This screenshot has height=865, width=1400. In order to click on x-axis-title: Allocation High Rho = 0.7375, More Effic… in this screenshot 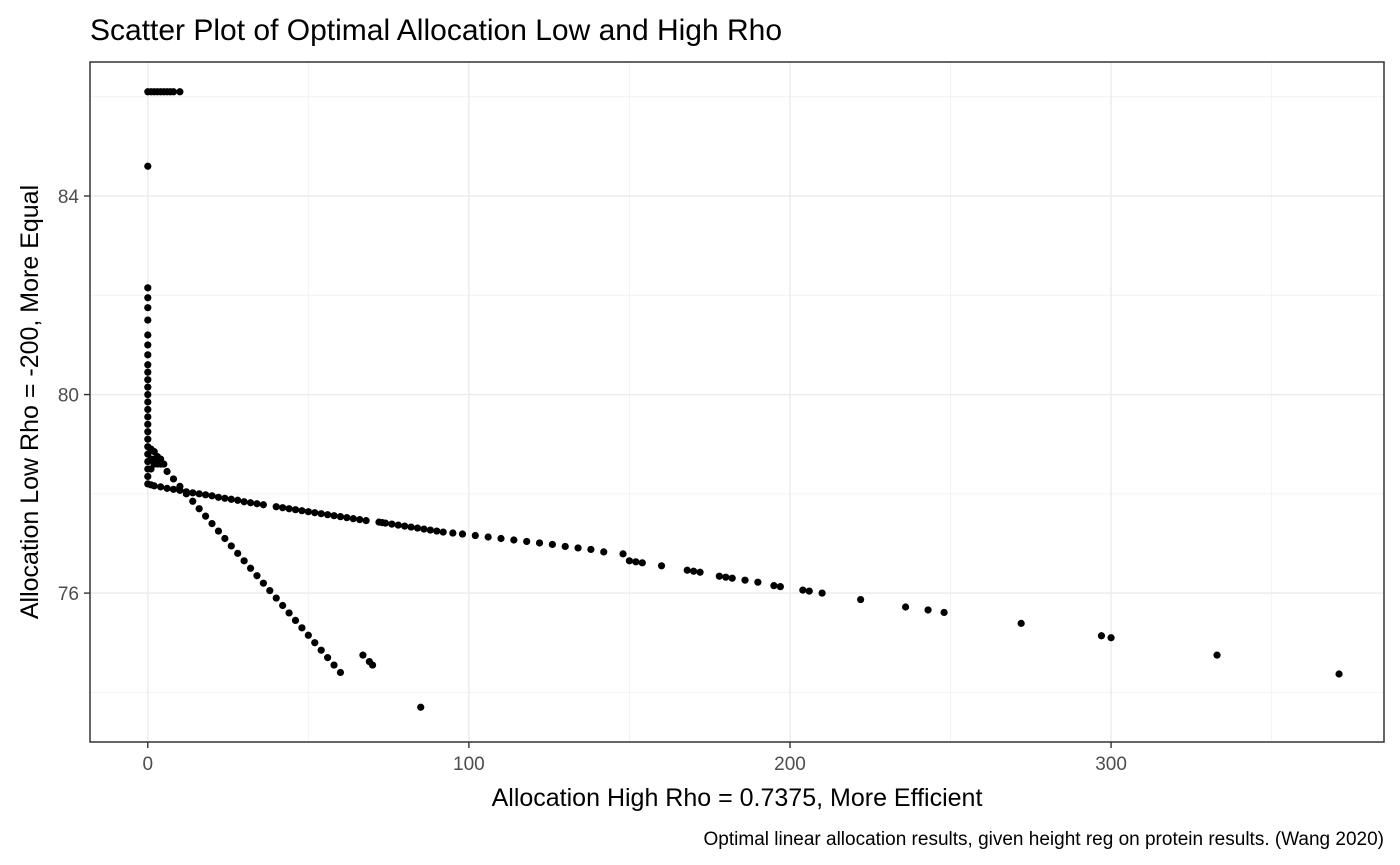, I will do `click(737, 798)`.